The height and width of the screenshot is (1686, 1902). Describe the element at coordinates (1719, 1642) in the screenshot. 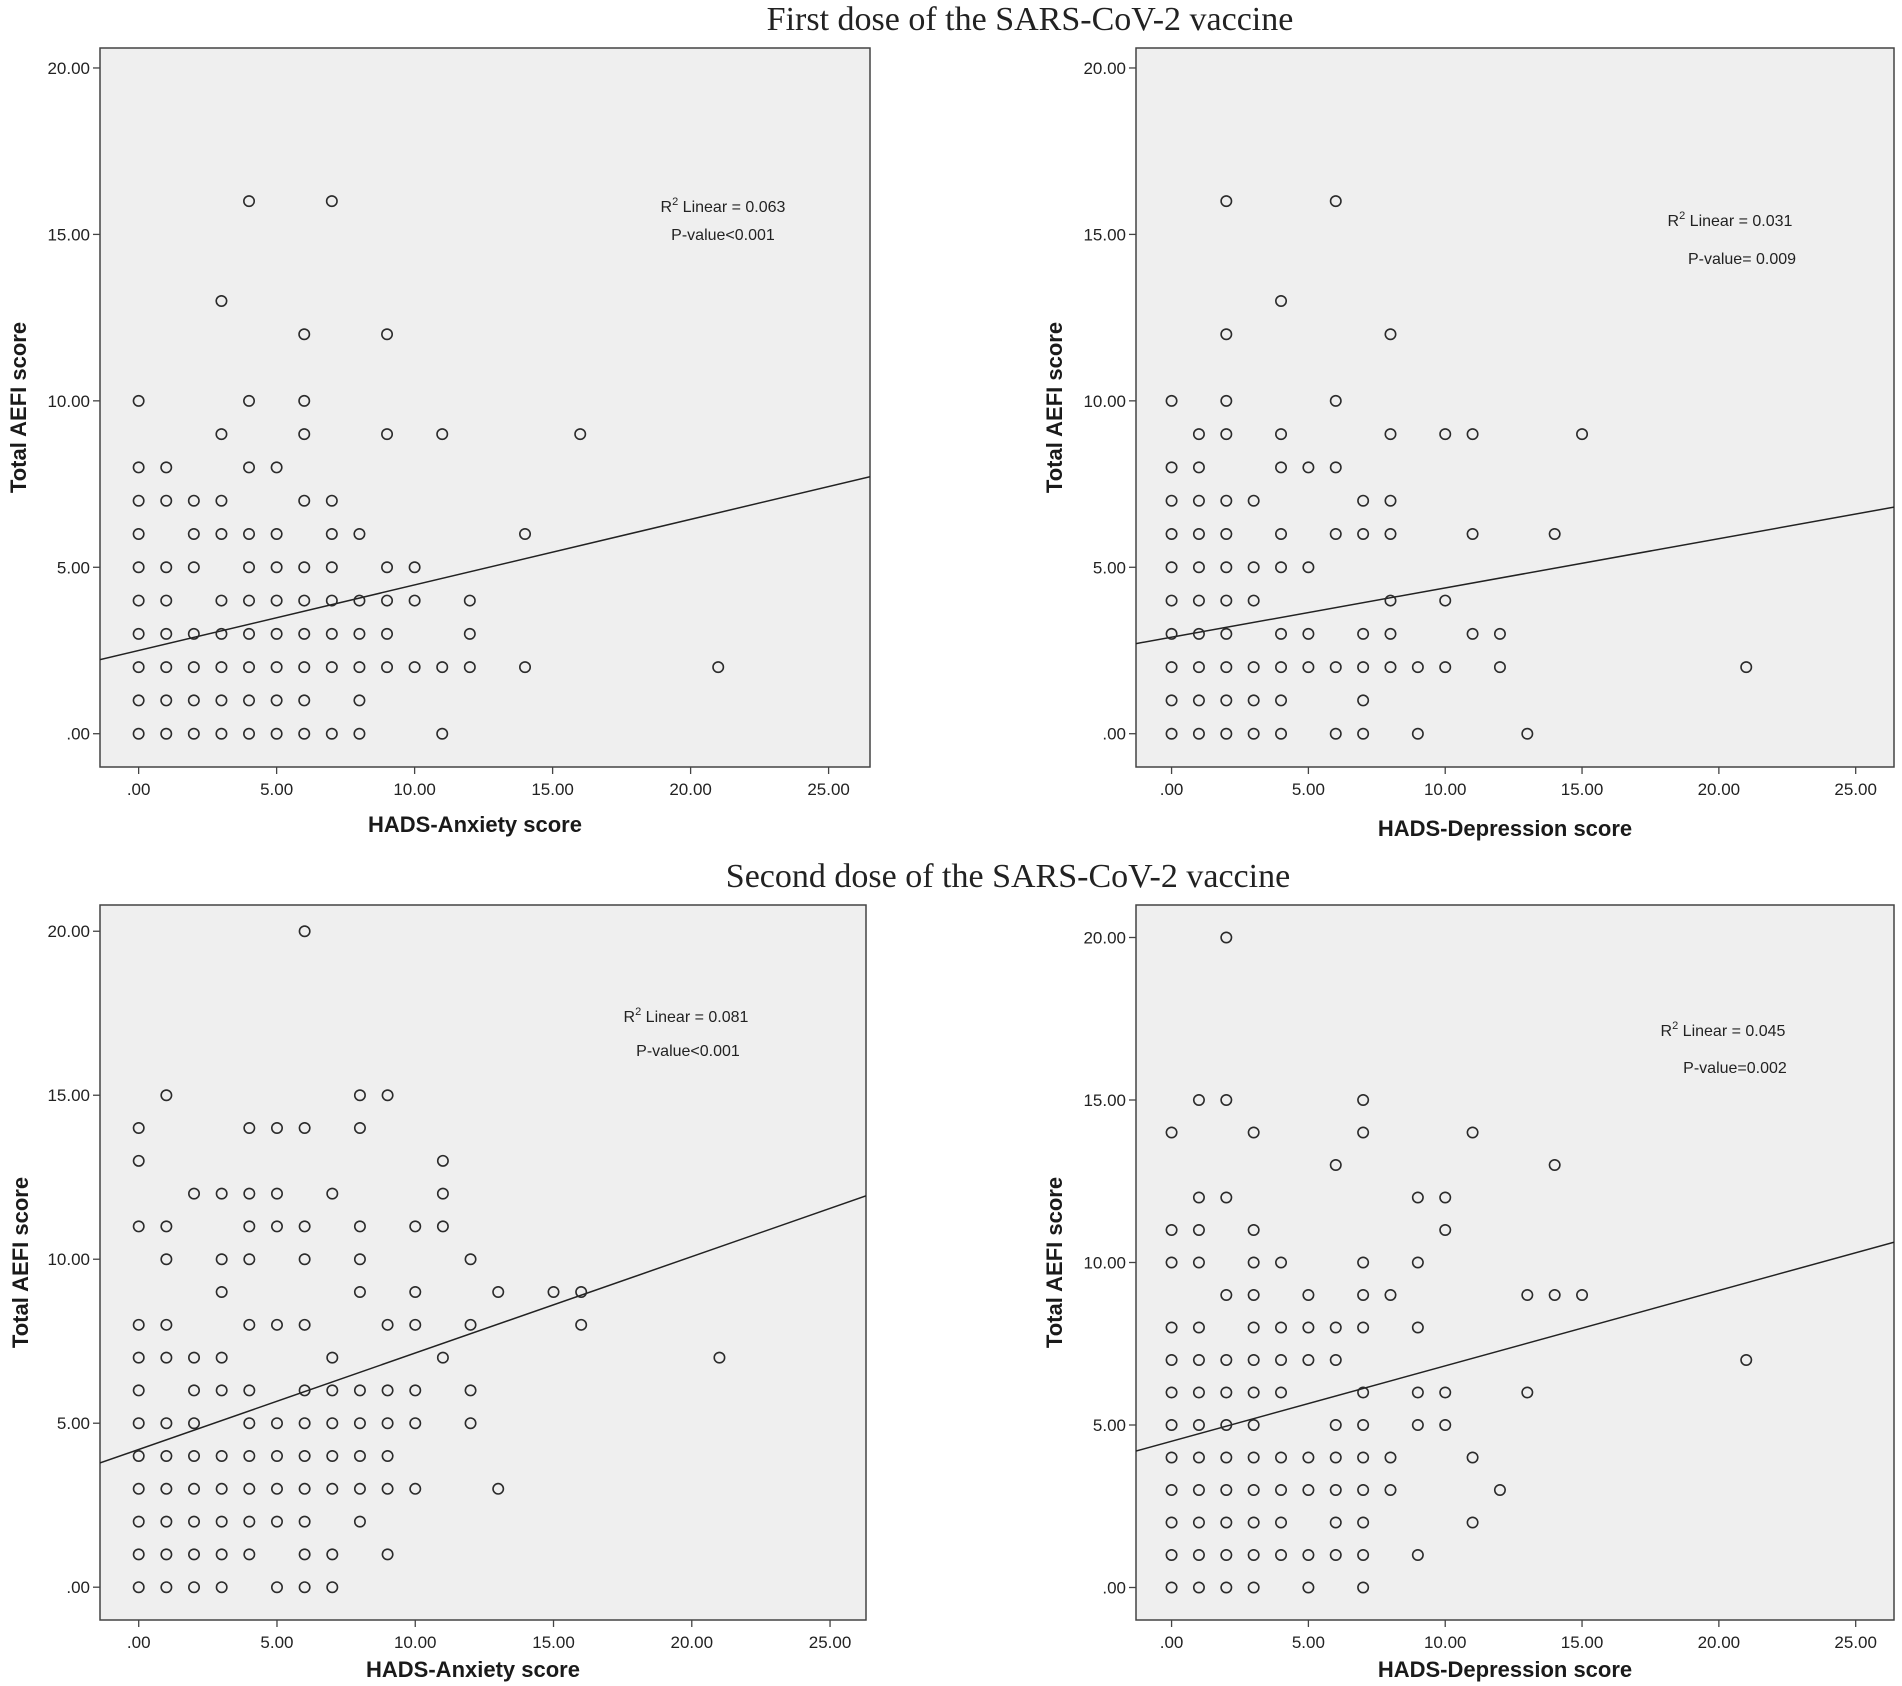

I see `x-tick-label: 20.00` at that location.